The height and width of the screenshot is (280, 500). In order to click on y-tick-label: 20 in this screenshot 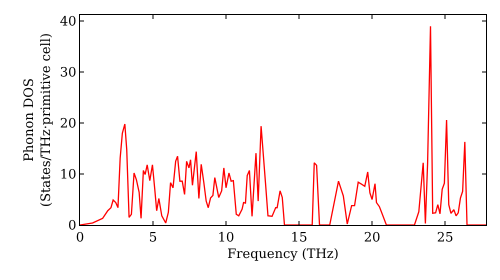, I will do `click(68, 124)`.